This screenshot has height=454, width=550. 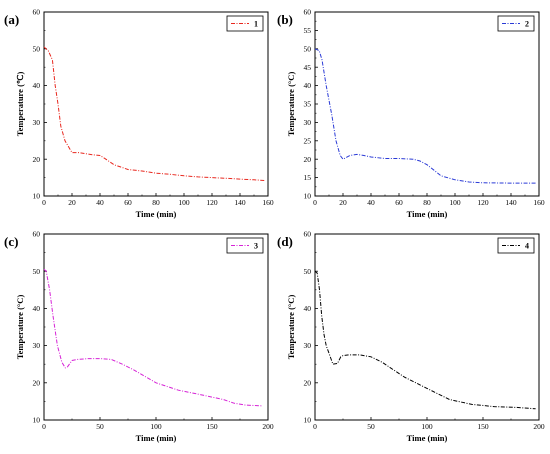 I want to click on legend-label: 3, so click(x=256, y=246).